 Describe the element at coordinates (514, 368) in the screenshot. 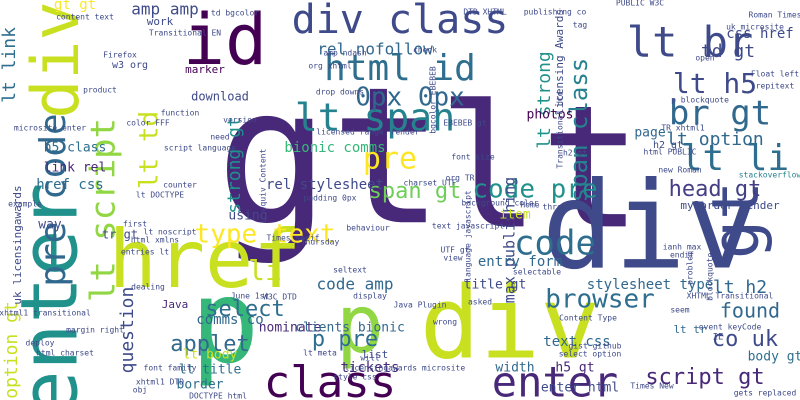

I see `word-cloud-term: width` at that location.